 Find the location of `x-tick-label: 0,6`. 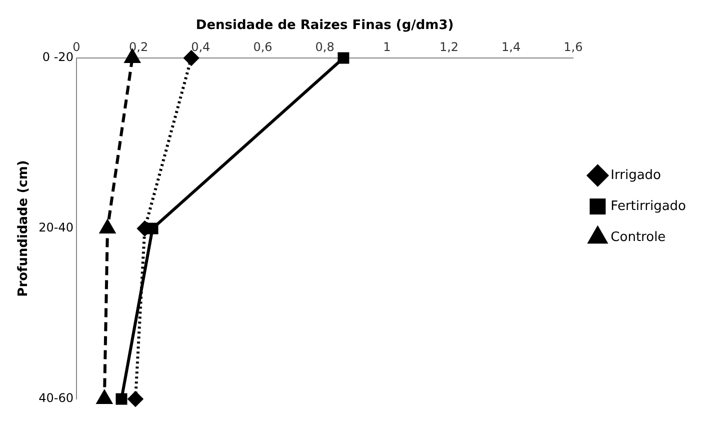

x-tick-label: 0,6 is located at coordinates (262, 47).